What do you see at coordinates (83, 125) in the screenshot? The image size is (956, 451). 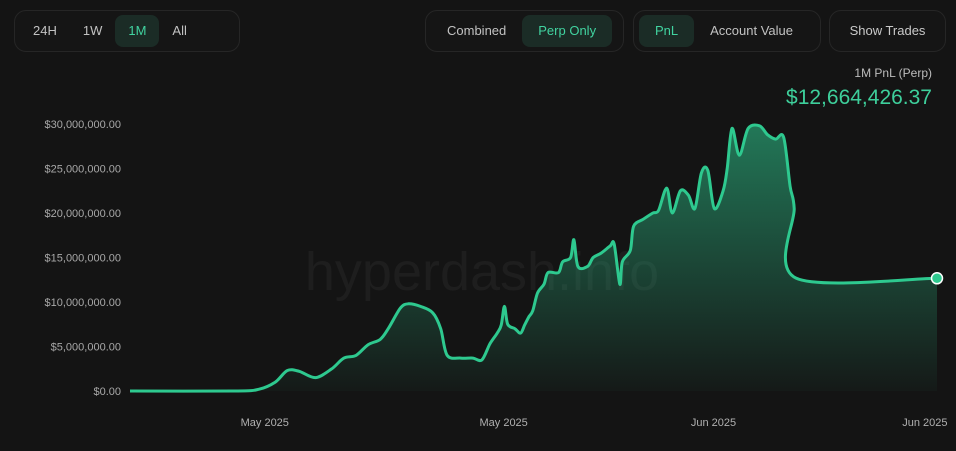 I see `y-tick-label: $30,000,000.00` at bounding box center [83, 125].